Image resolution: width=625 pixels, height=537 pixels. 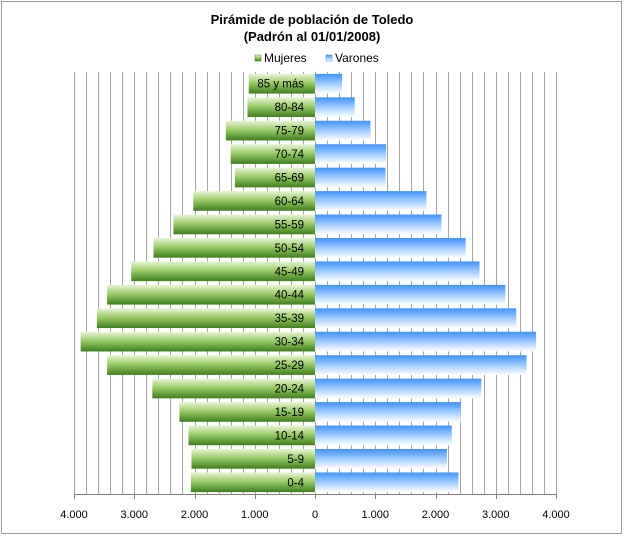 What do you see at coordinates (290, 108) in the screenshot?
I see `category-label: 80-84` at bounding box center [290, 108].